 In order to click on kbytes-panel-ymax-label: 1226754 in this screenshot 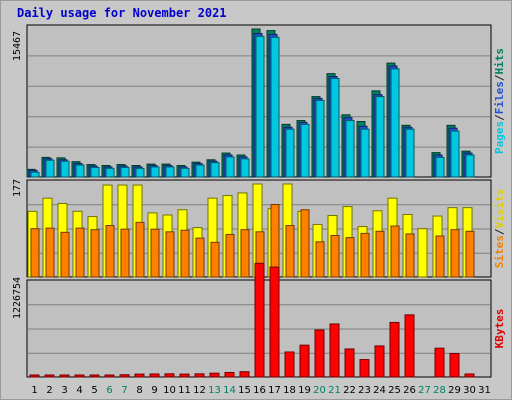, I will do `click(17, 298)`.